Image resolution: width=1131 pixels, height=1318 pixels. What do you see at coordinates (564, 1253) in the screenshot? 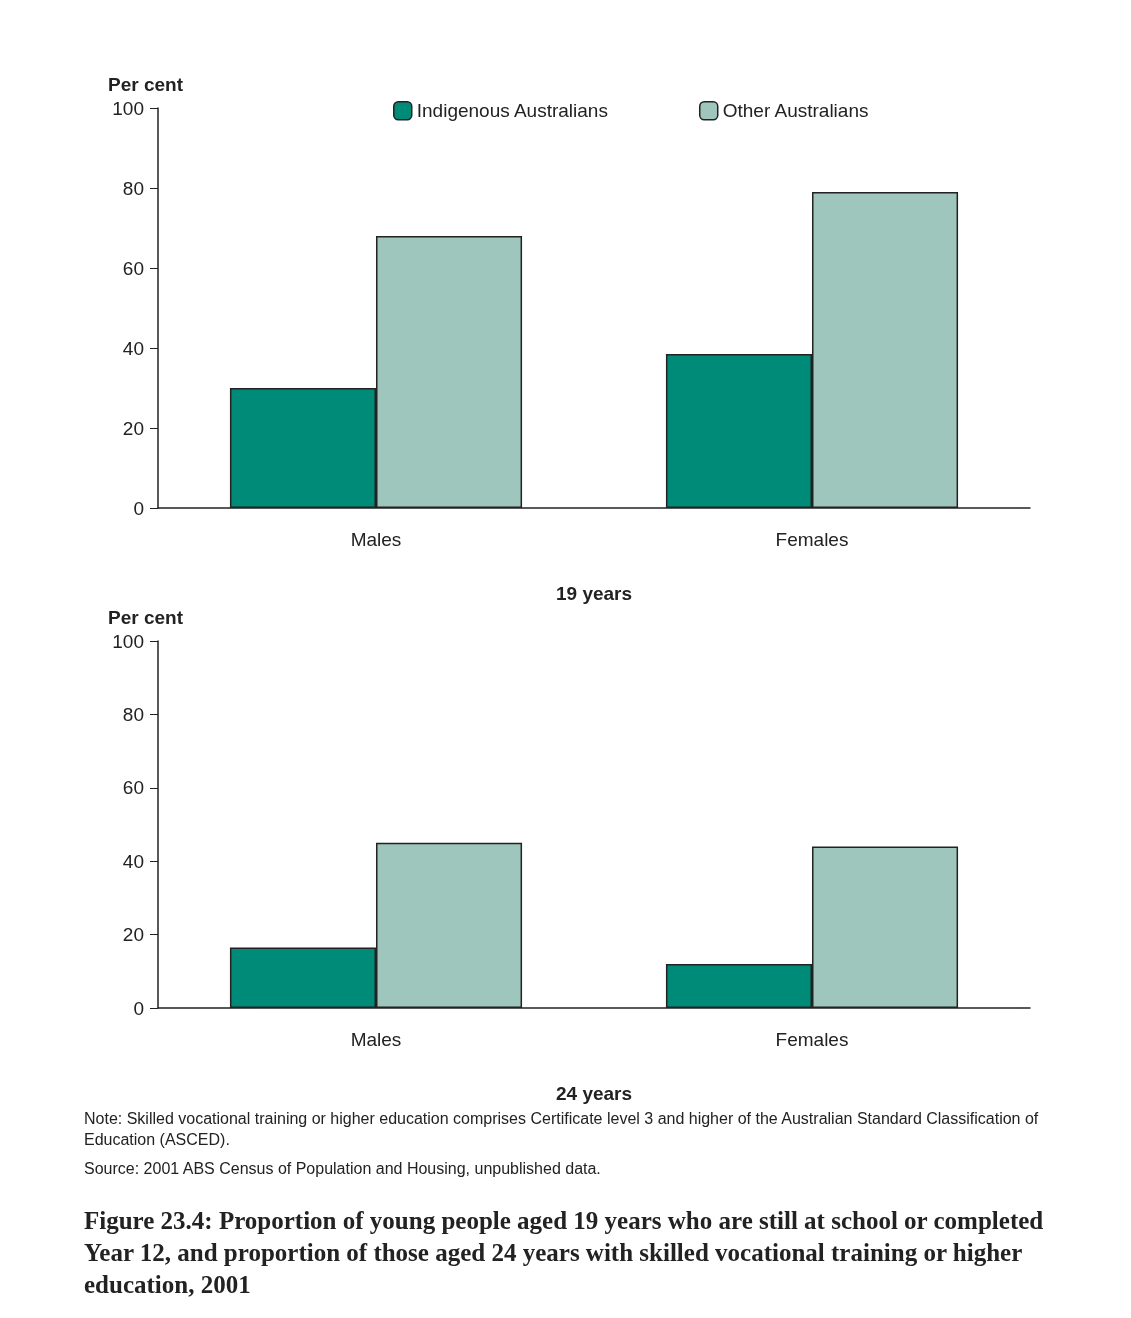
I see `caption: Figure 23.4: Proportion of young people aged 19 years who are still at school or completed Year 12, and proportion of those aged 24 years with skilled vocational training or higher education, 2001` at bounding box center [564, 1253].